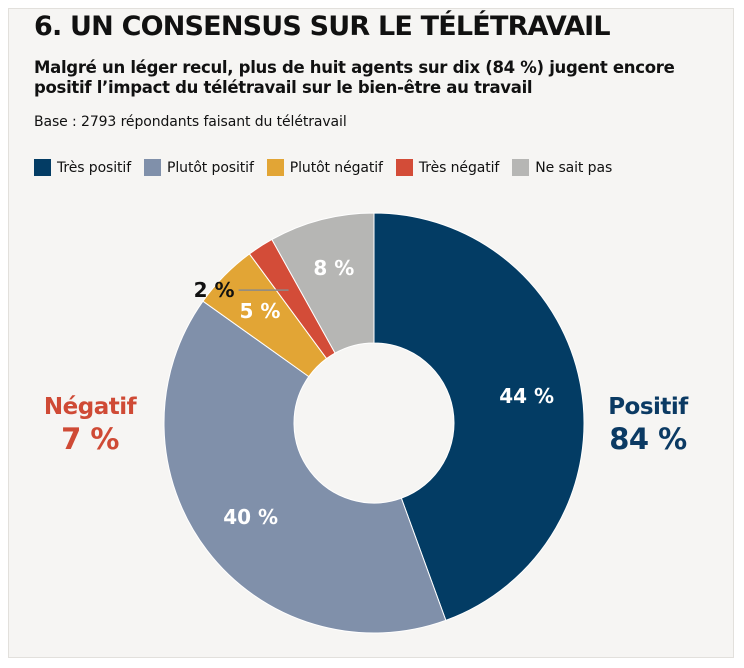 The height and width of the screenshot is (668, 744). I want to click on positive-group-label: Positif 84 %, so click(648, 423).